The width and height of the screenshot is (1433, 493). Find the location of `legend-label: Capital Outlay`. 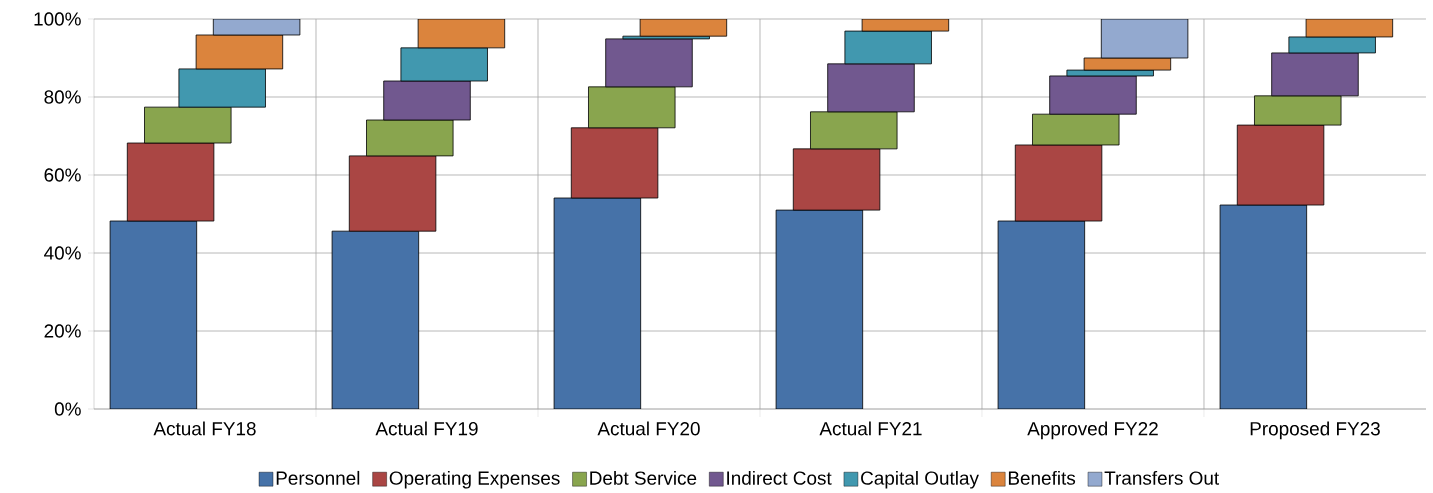

legend-label: Capital Outlay is located at coordinates (920, 479).